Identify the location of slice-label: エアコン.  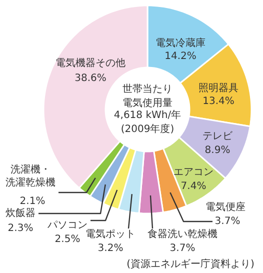
(194, 172).